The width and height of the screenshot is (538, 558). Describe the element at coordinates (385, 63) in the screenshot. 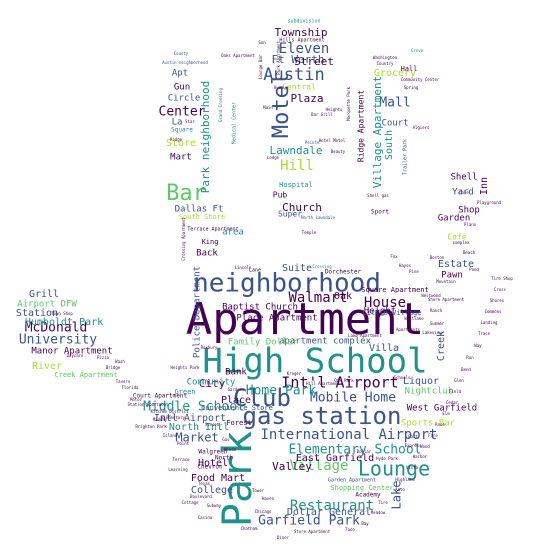

I see `cloud-word: Country` at that location.